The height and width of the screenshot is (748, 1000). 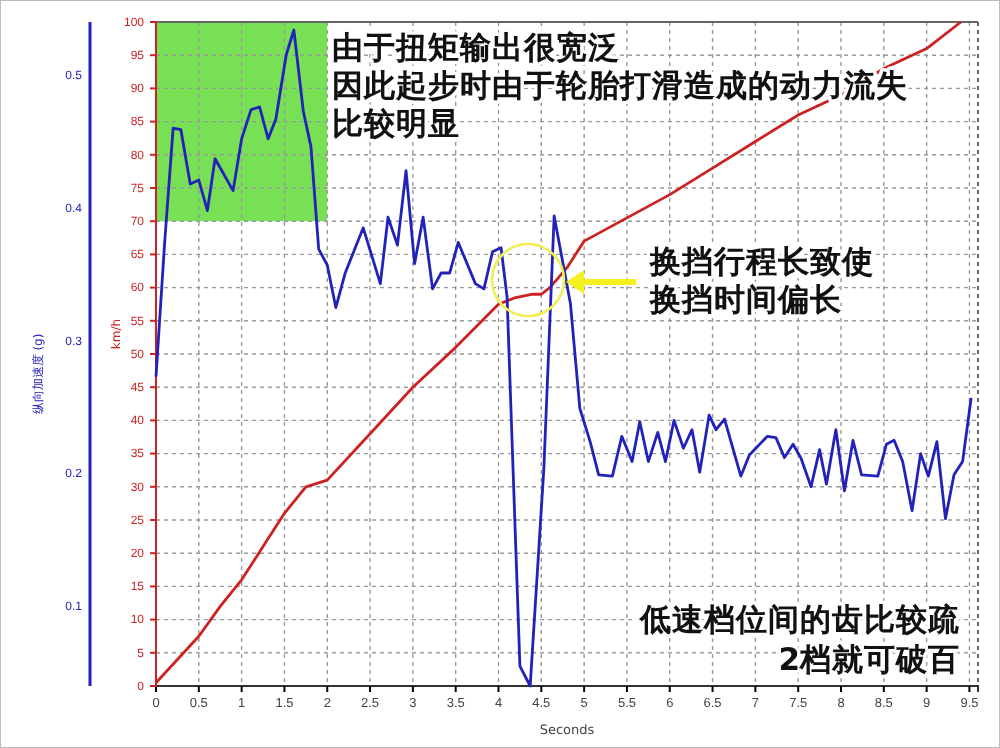 I want to click on annotation: 由于扭矩输出很宽泛, so click(x=476, y=47).